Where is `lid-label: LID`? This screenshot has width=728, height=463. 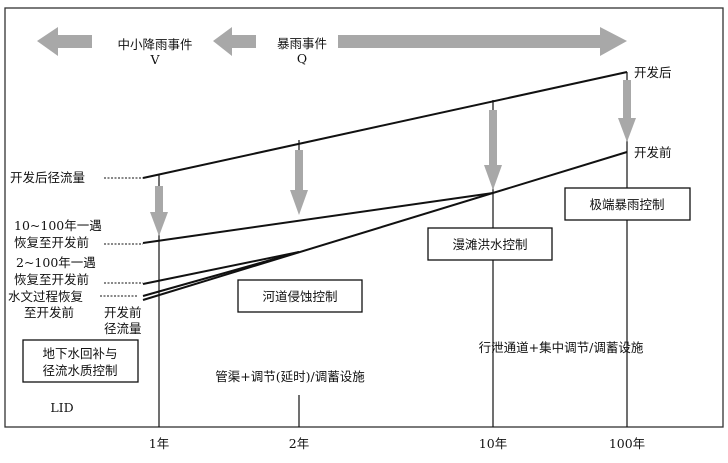
lid-label: LID is located at coordinates (61, 407).